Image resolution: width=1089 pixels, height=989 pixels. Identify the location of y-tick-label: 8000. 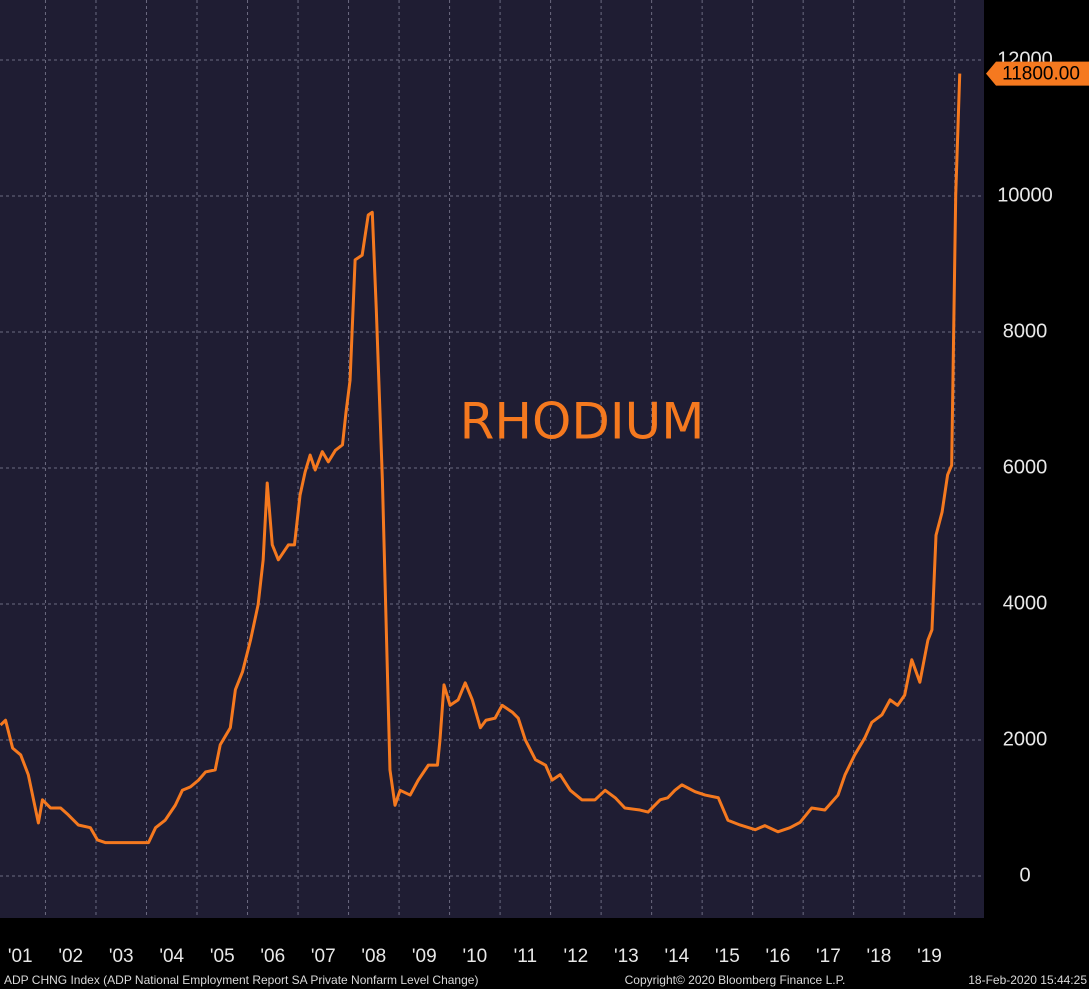
(1025, 331).